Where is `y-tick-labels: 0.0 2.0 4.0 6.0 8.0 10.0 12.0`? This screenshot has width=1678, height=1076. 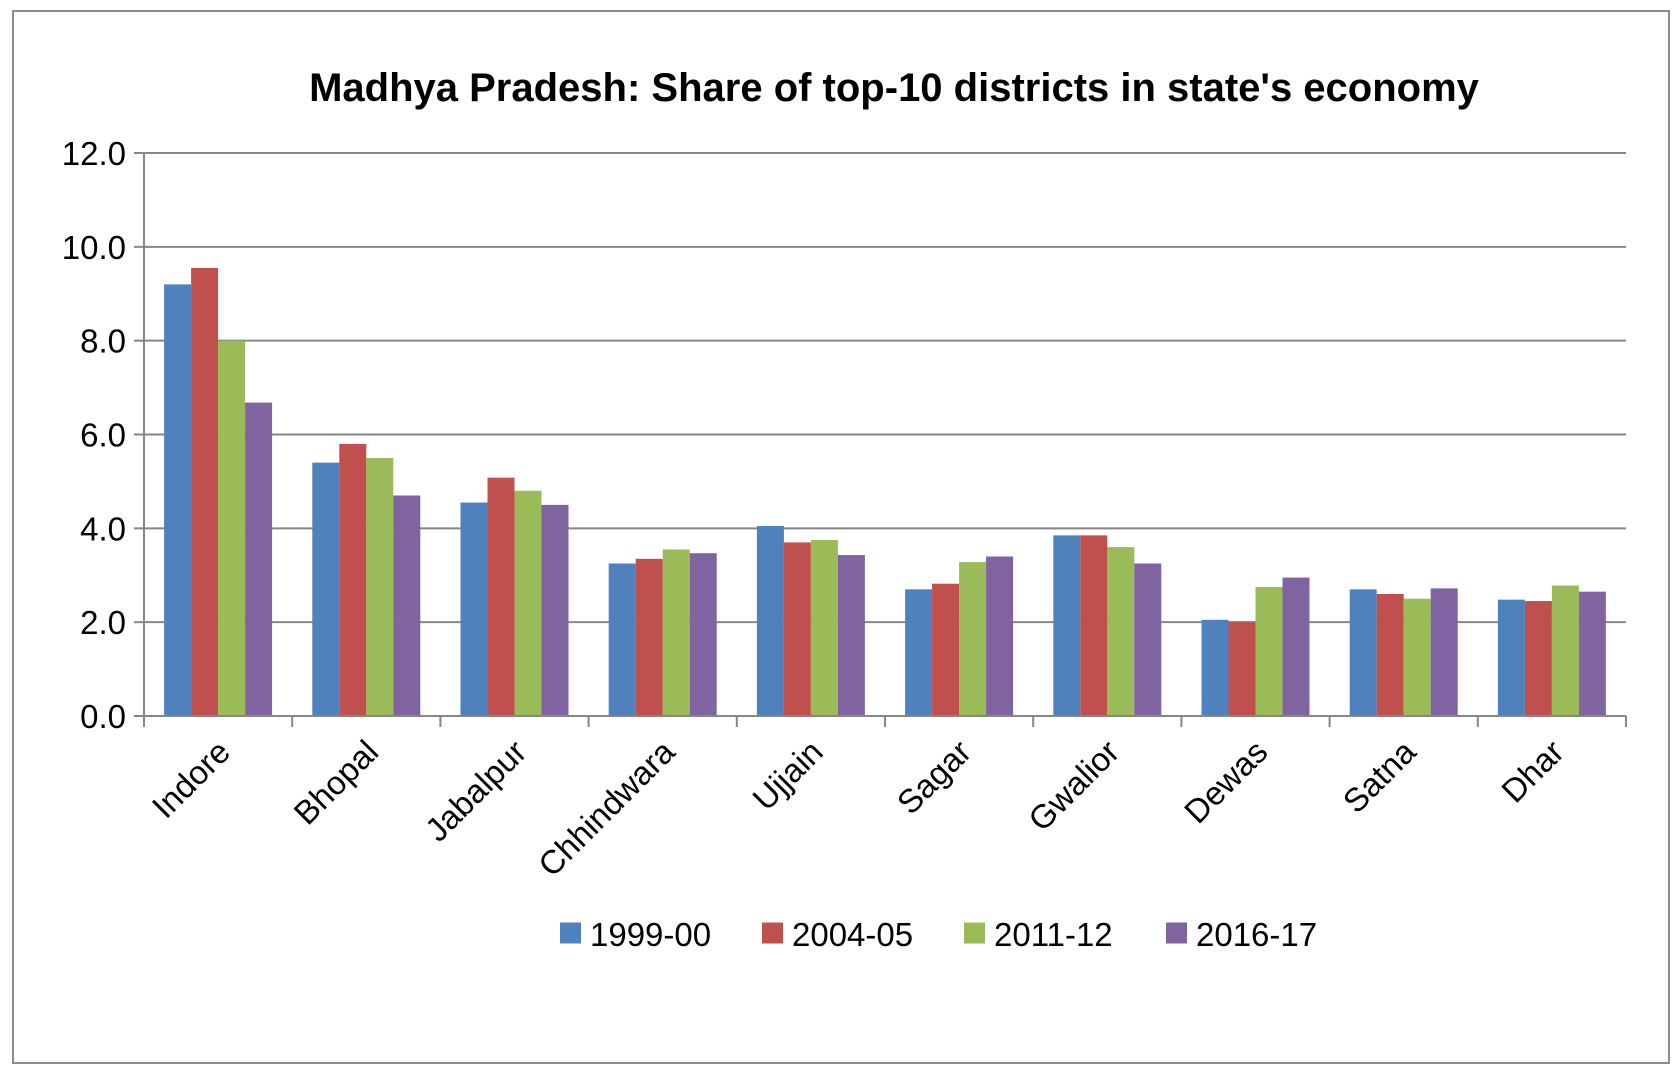 y-tick-labels: 0.0 2.0 4.0 6.0 8.0 10.0 12.0 is located at coordinates (94, 435).